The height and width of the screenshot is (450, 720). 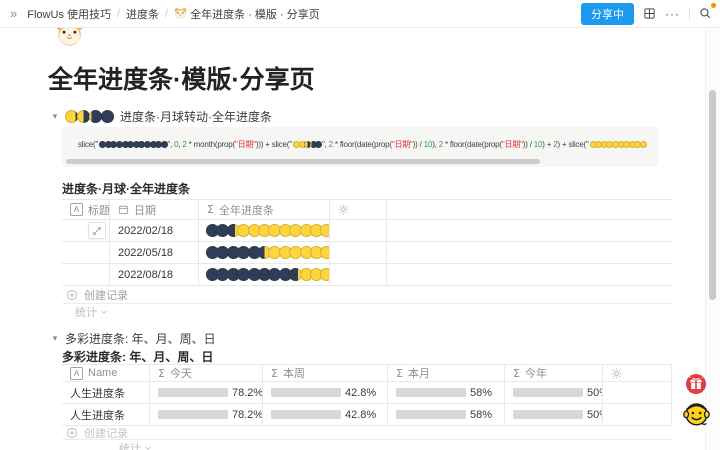 I want to click on formula-code: slice(", so click(x=88, y=144).